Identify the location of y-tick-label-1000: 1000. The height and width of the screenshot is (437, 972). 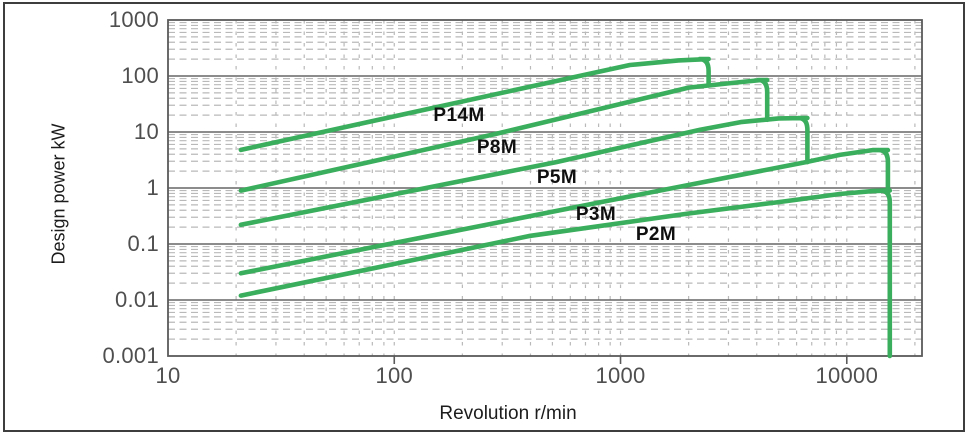
(133, 19).